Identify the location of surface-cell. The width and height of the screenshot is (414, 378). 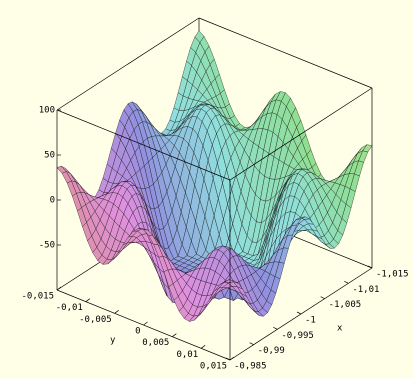
(229, 281).